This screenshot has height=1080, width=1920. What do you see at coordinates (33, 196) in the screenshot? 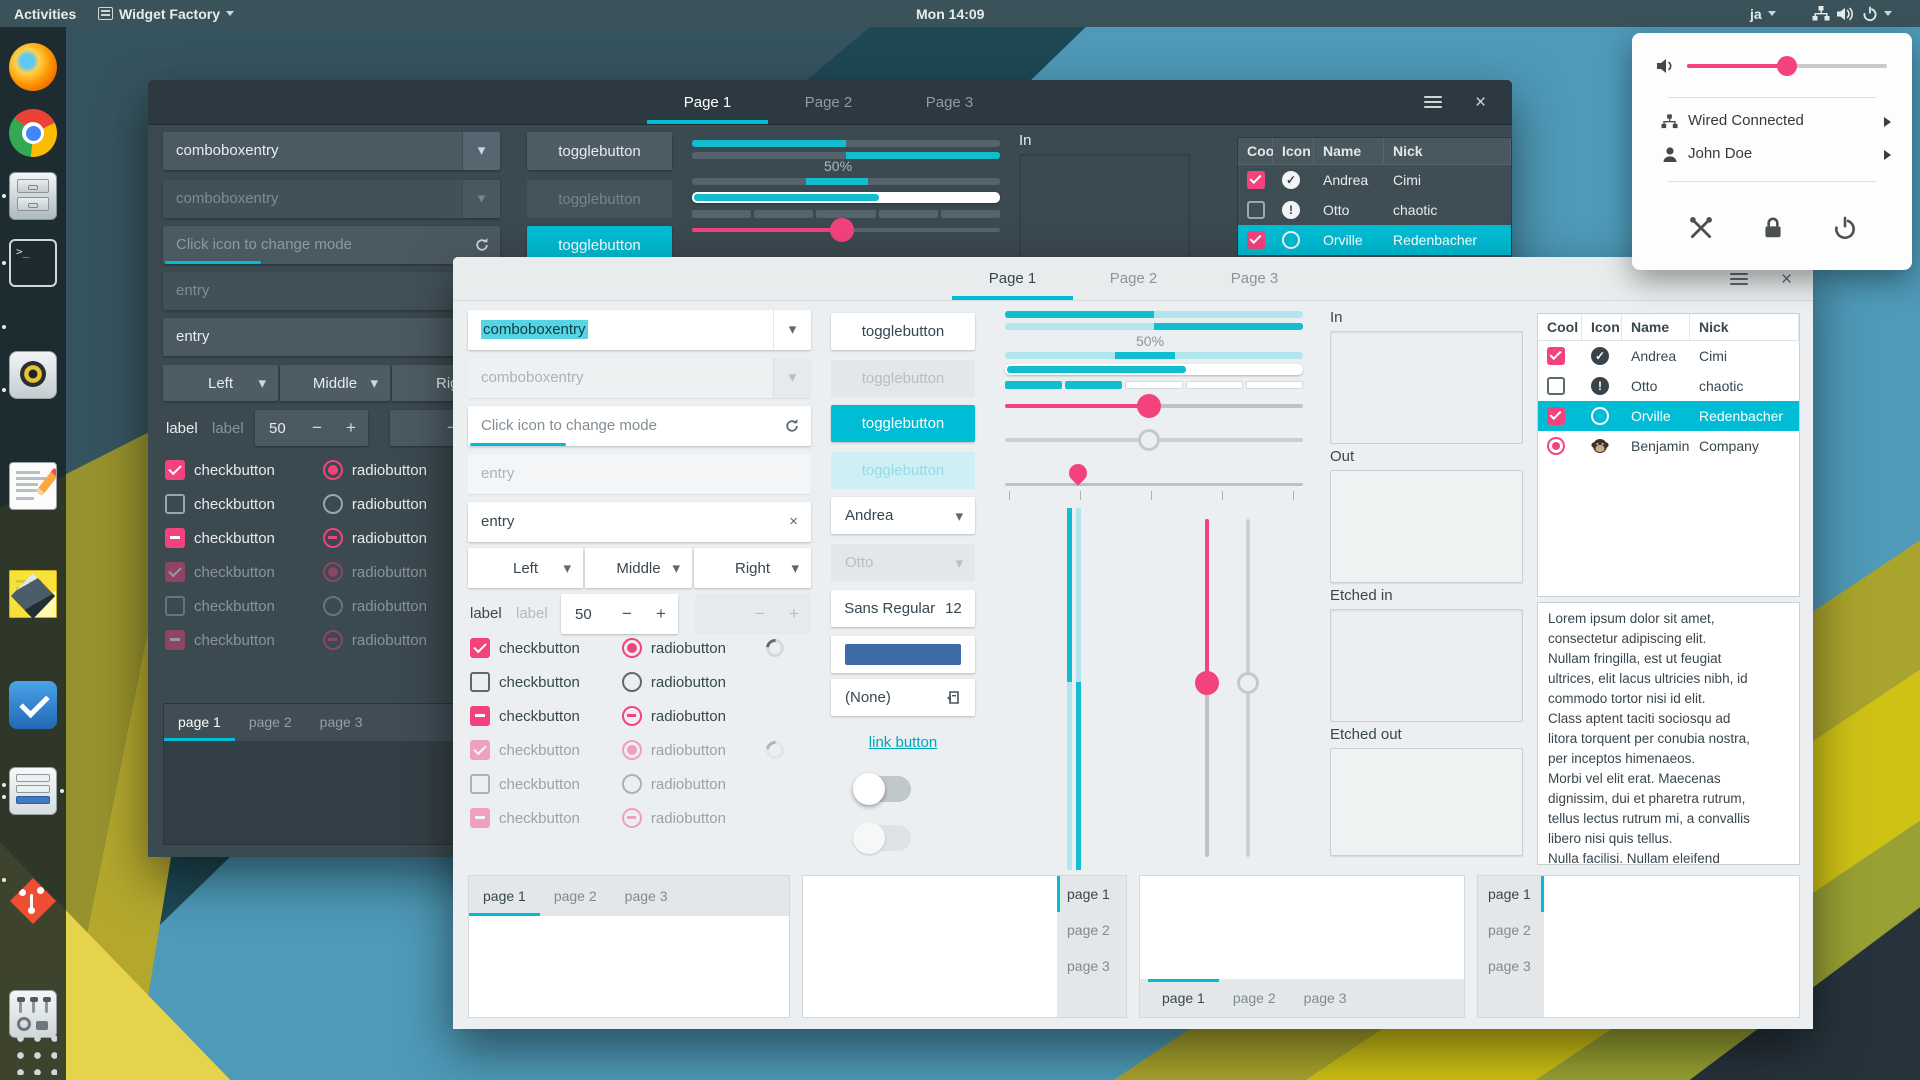
I see `dock-item-file-manager` at bounding box center [33, 196].